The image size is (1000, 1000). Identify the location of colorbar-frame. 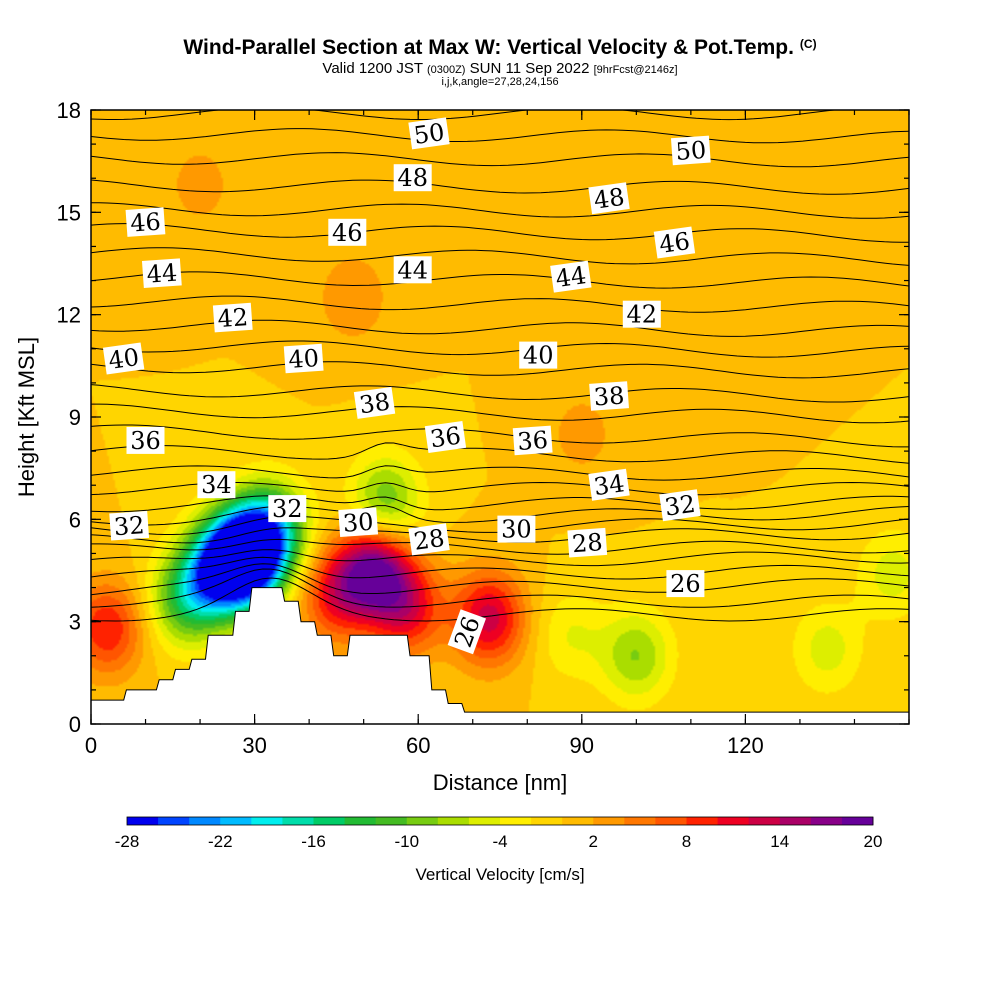
(500, 821).